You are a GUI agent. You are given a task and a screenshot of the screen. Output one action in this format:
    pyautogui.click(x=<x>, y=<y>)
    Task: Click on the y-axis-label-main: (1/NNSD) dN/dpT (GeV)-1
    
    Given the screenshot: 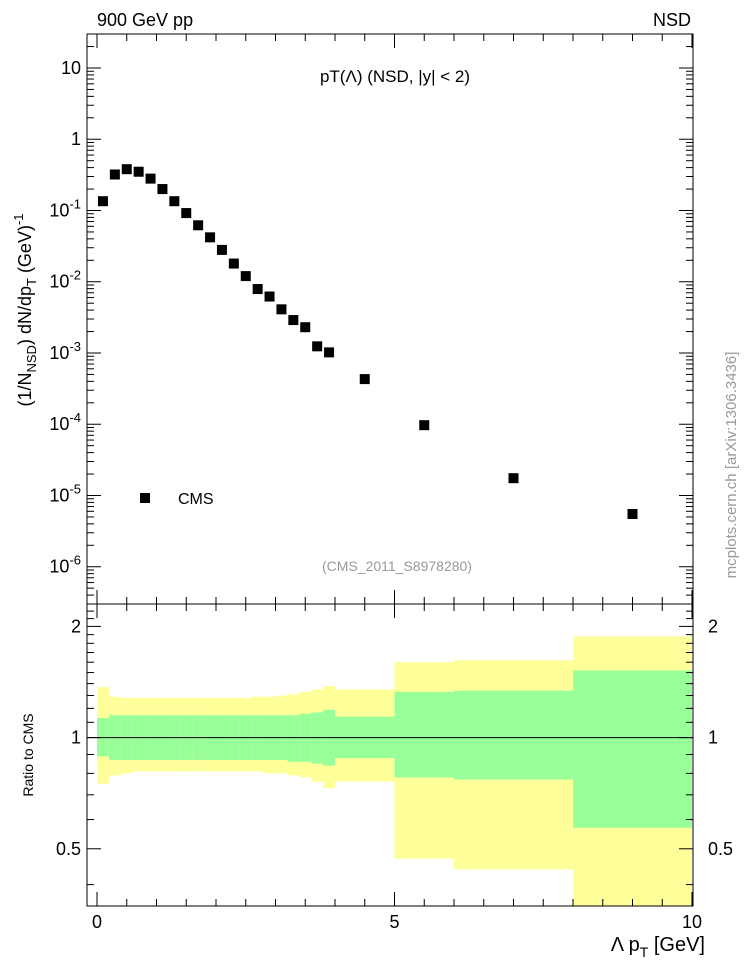 What is the action you would take?
    pyautogui.click(x=25, y=309)
    